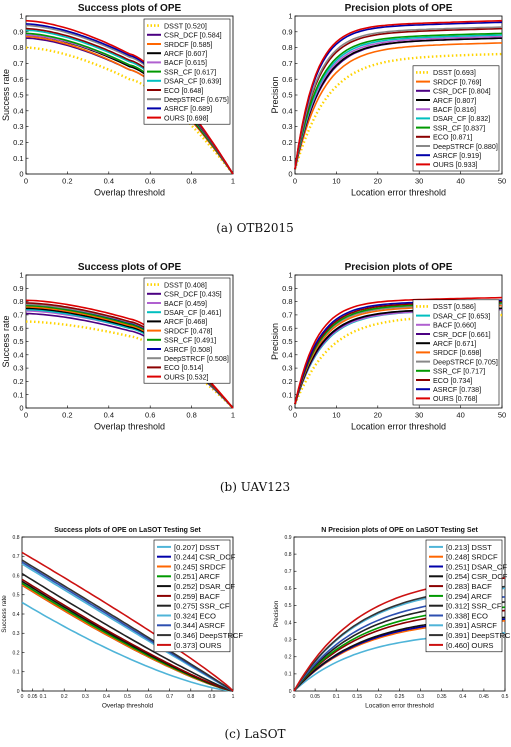  I want to click on x-tick-label: 20, so click(378, 181).